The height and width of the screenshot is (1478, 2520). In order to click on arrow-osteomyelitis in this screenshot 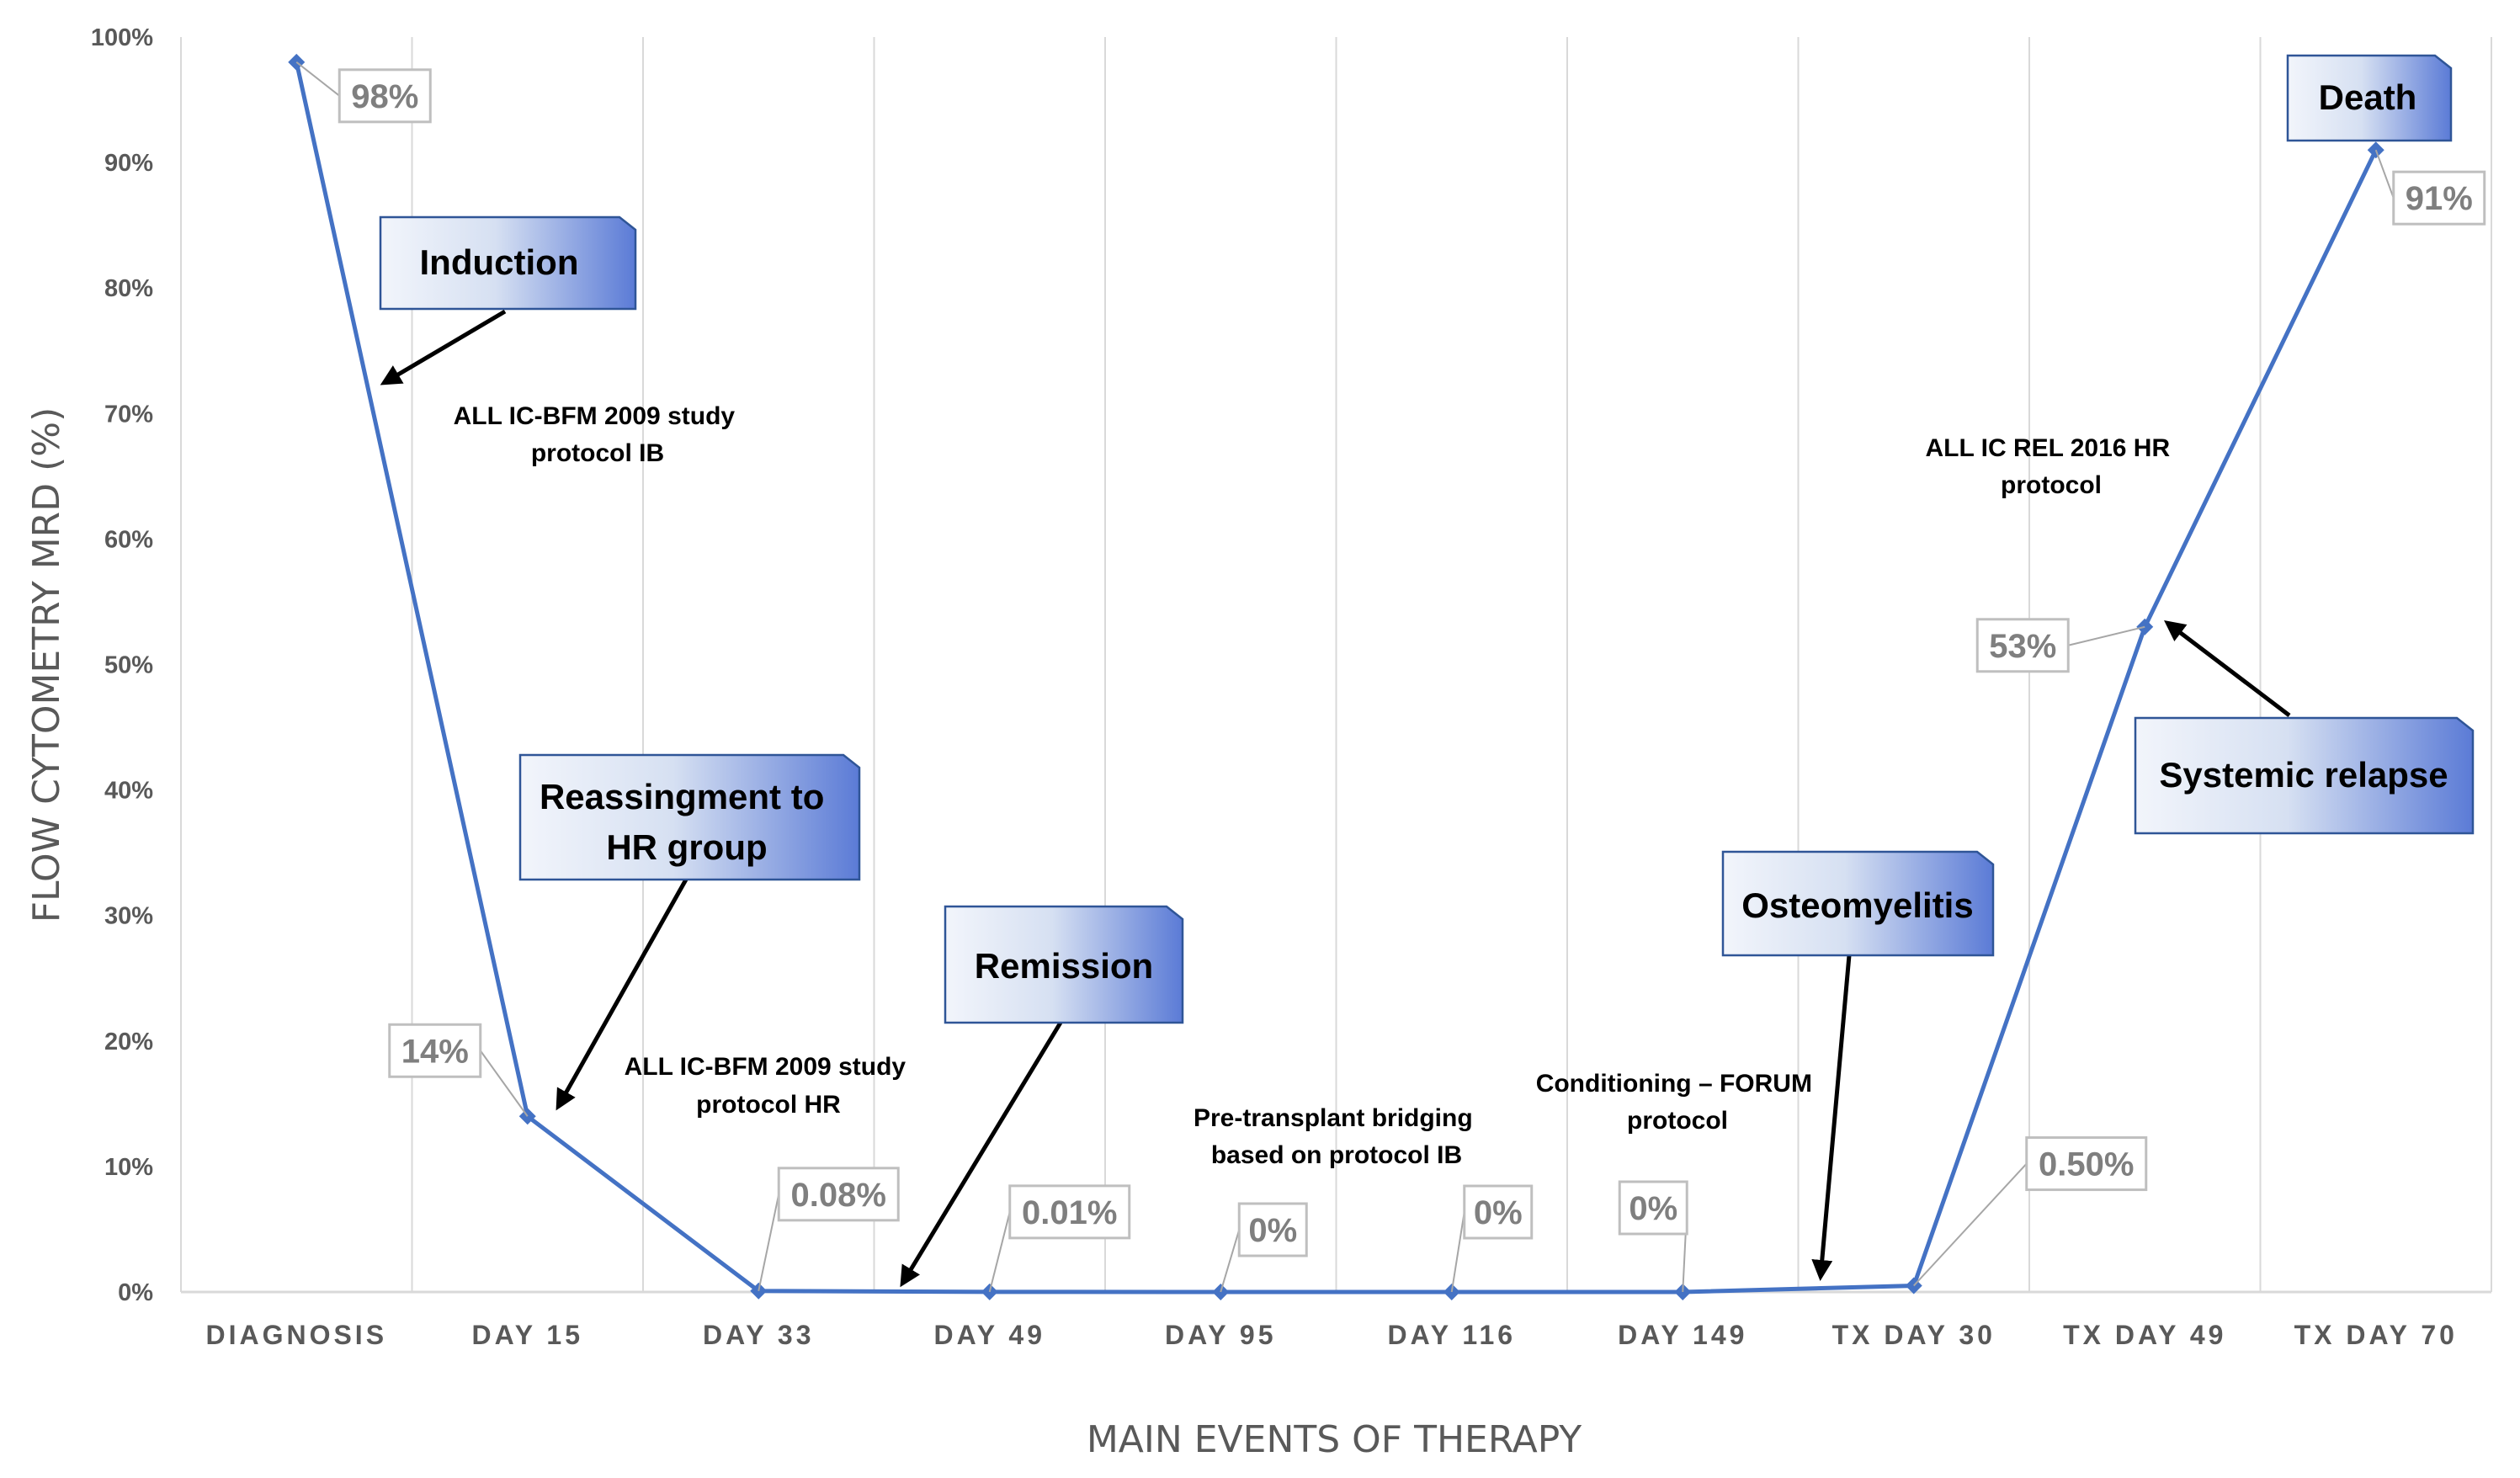, I will do `click(1831, 1117)`.